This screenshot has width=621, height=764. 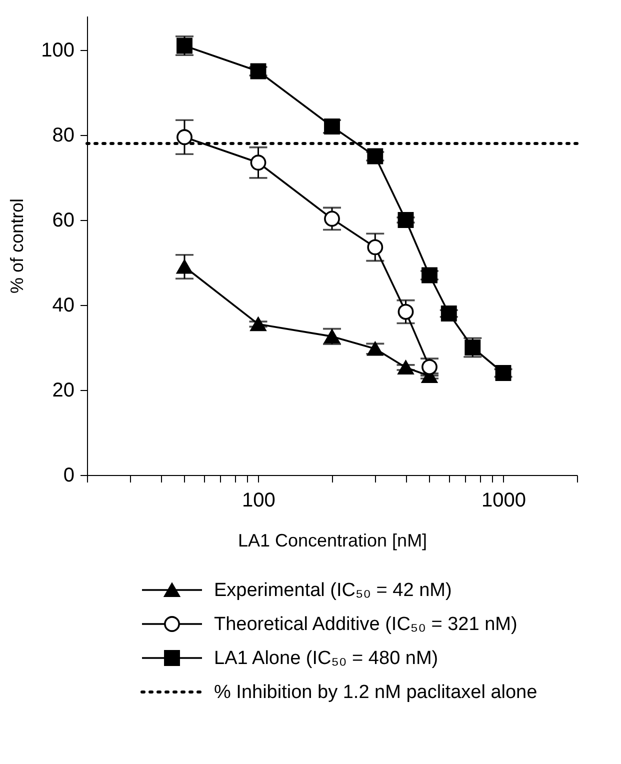 I want to click on y-tick-label: 0, so click(x=68, y=475).